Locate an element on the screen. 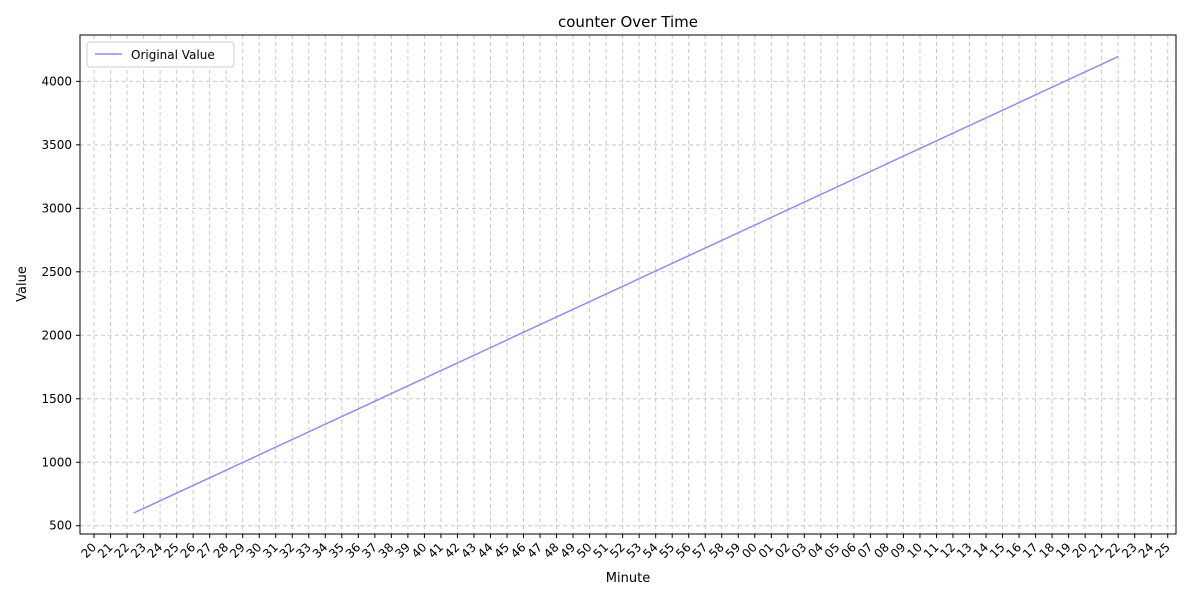  y-axis: 500 1000 1500 2000 2500 3000 3500 4000 is located at coordinates (60, 303).